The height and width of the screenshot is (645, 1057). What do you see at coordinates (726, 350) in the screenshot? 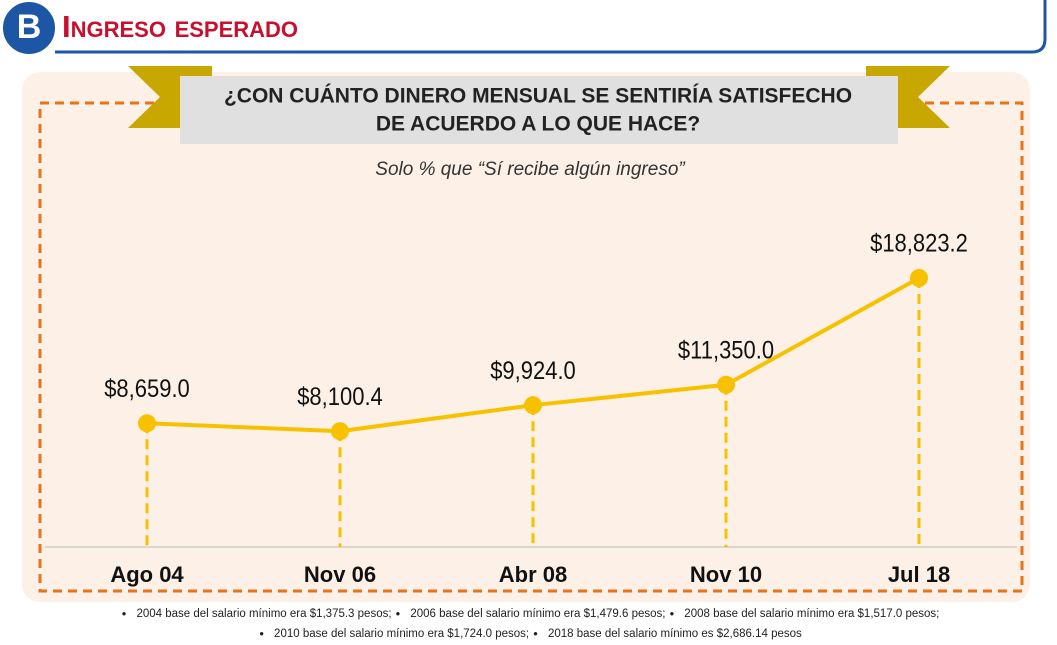
I see `value-label: $11,350.0` at bounding box center [726, 350].